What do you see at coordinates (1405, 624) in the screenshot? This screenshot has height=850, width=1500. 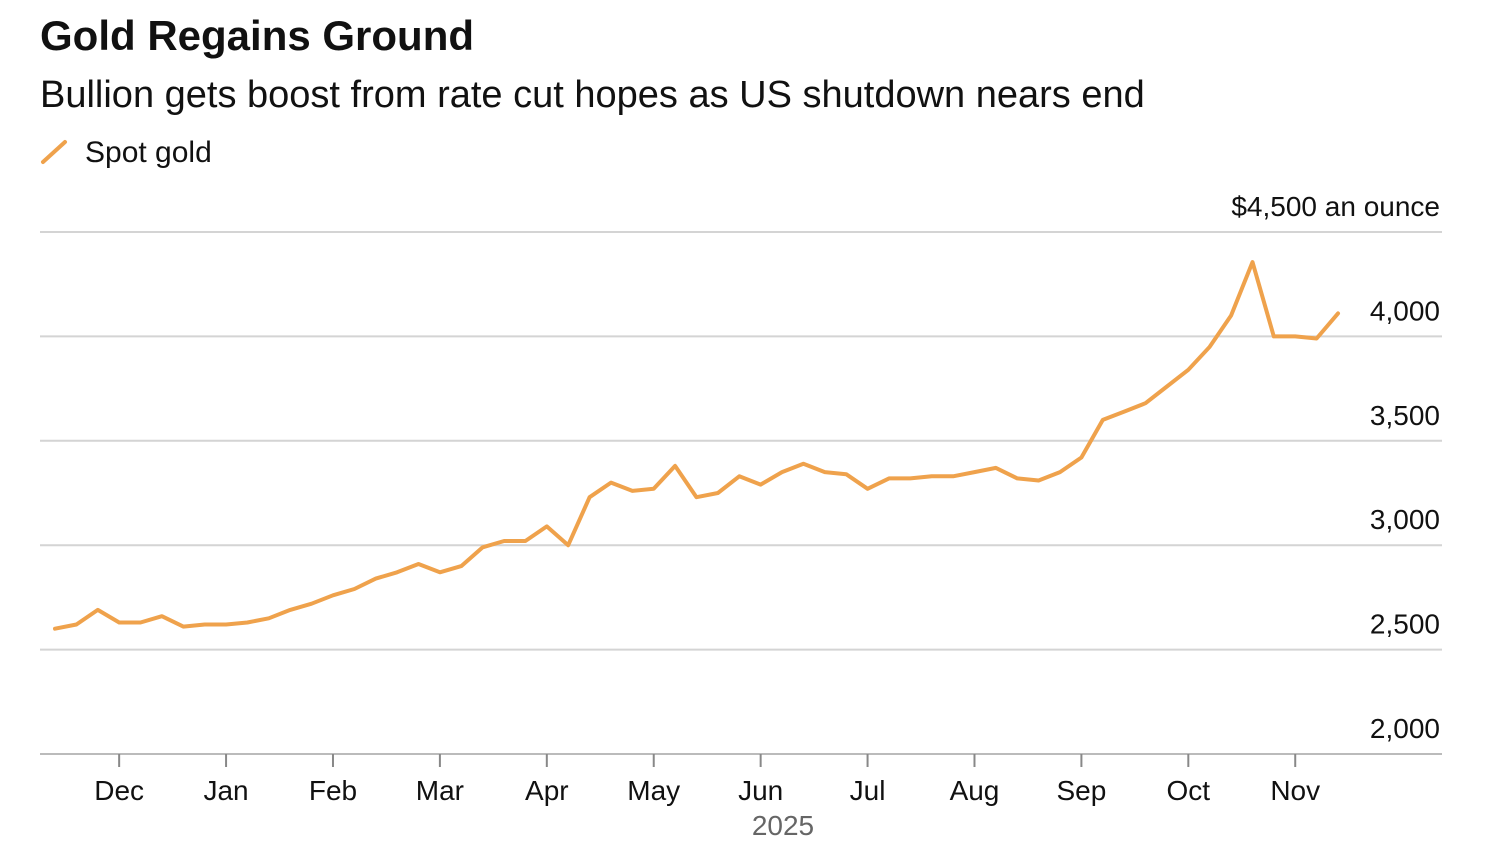 I see `y-tick-label: 2,500` at bounding box center [1405, 624].